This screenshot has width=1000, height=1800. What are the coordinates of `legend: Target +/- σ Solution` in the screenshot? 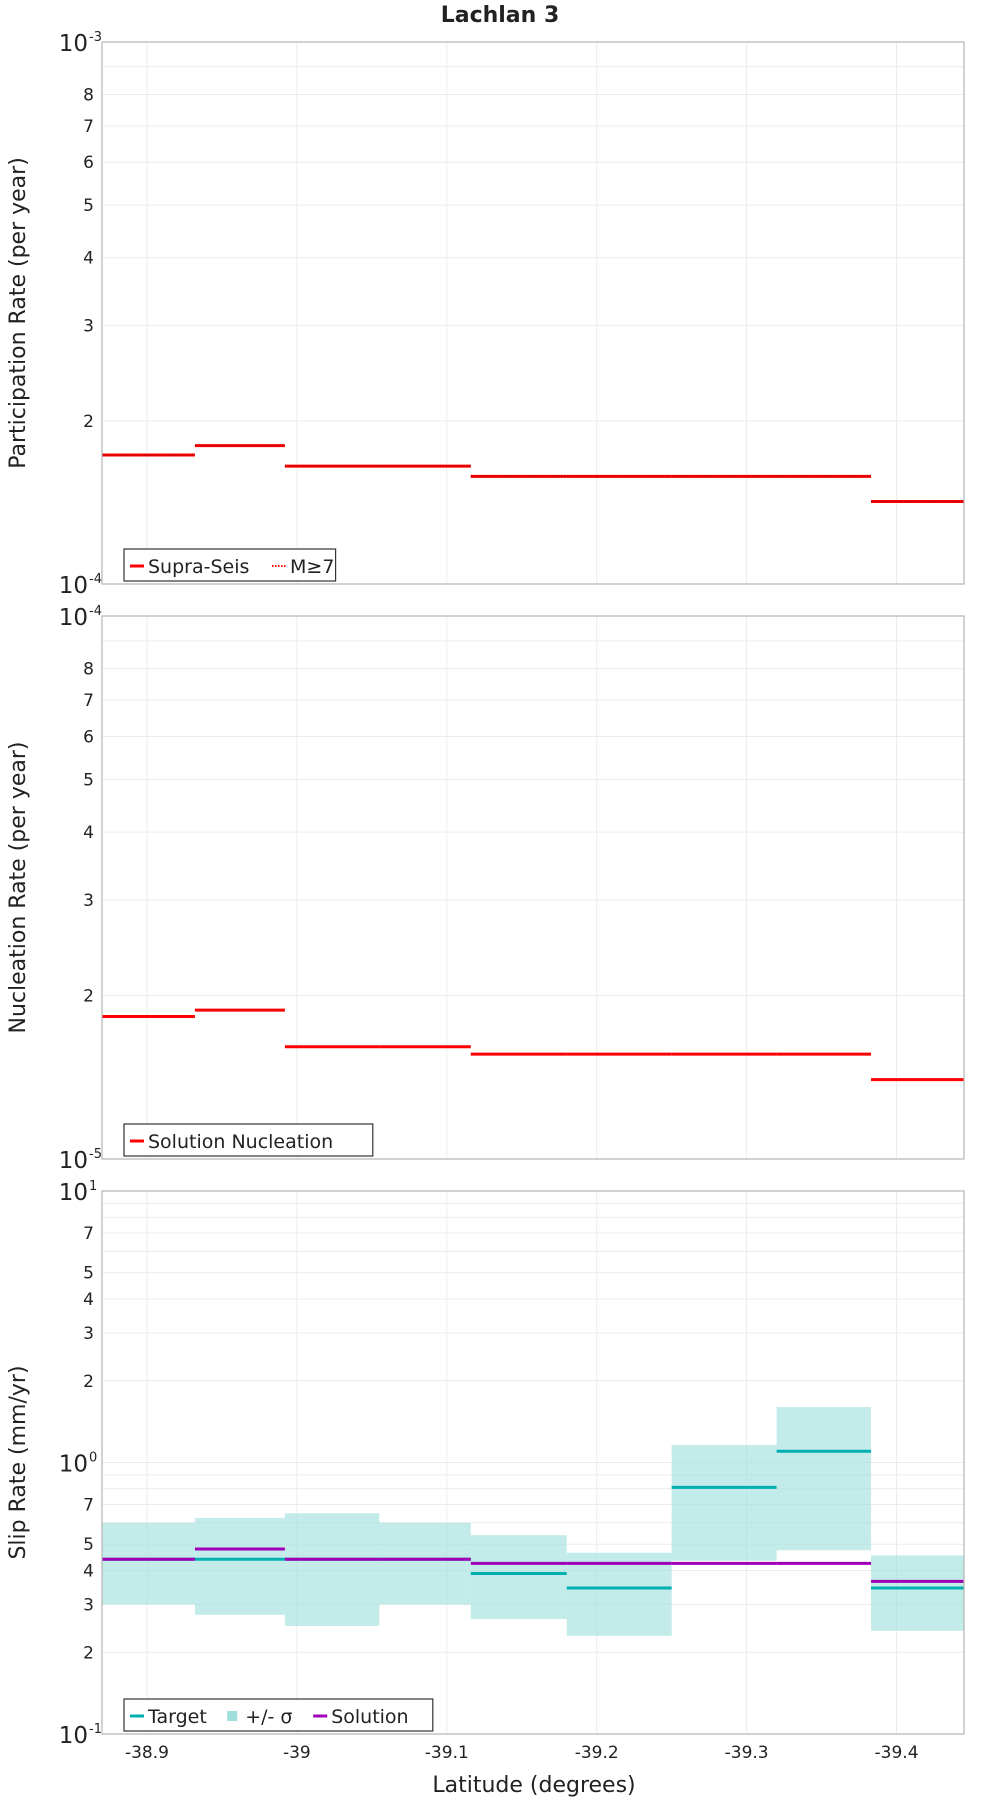 It's located at (278, 1715).